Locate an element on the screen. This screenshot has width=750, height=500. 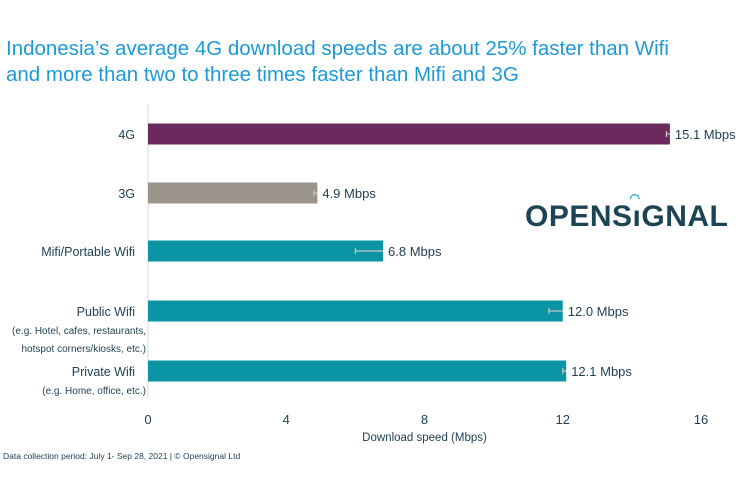
bar-private-wifi is located at coordinates (357, 371).